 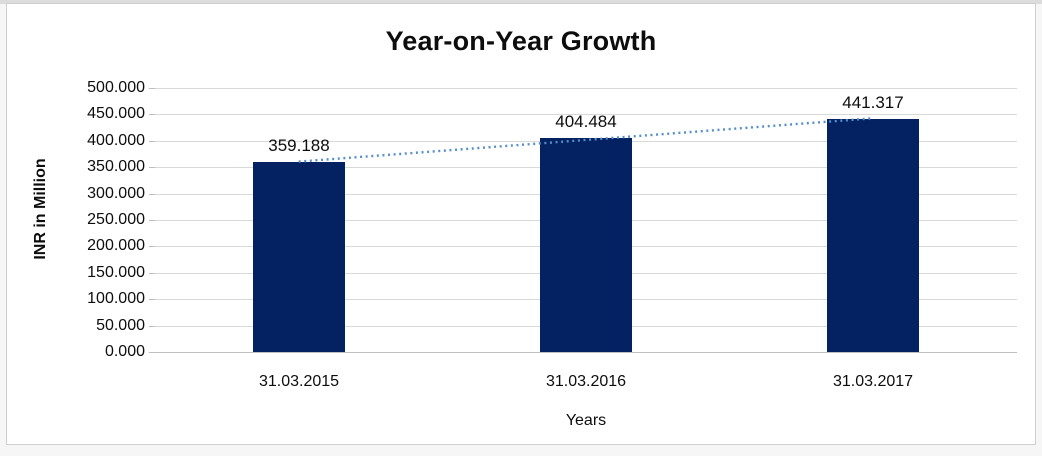 What do you see at coordinates (124, 351) in the screenshot?
I see `y-tick-label: 0.000` at bounding box center [124, 351].